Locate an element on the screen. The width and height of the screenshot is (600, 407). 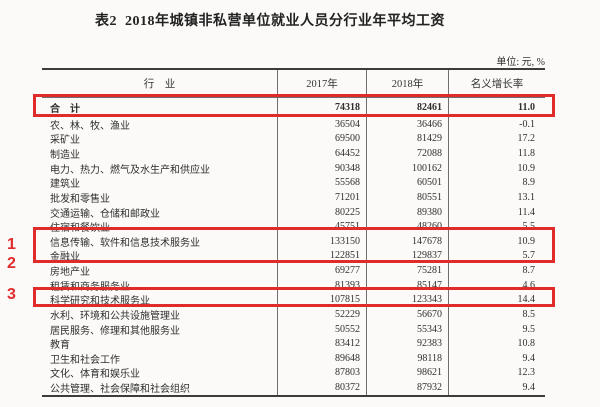
cell-industry: 公共管理、社会保障和社会组织 is located at coordinates (160, 387).